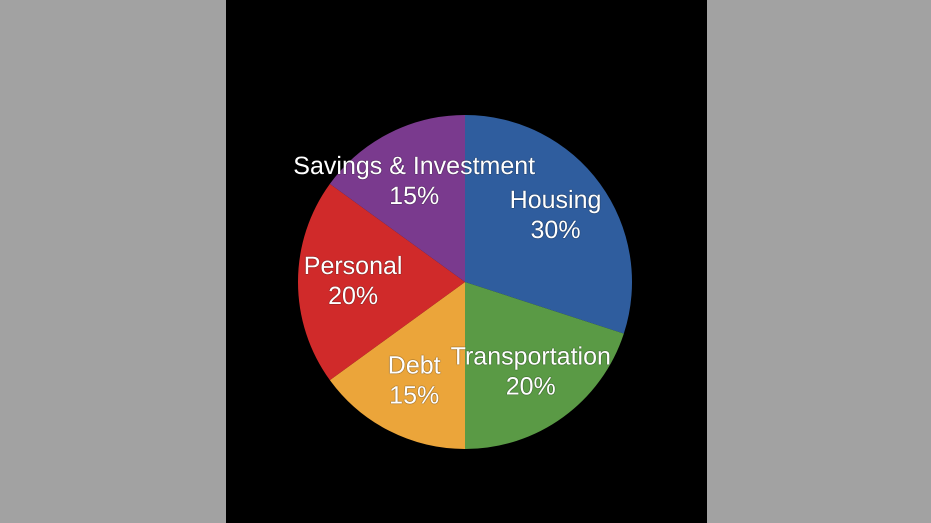 The image size is (931, 523). What do you see at coordinates (414, 366) in the screenshot?
I see `slice-label: Debt` at bounding box center [414, 366].